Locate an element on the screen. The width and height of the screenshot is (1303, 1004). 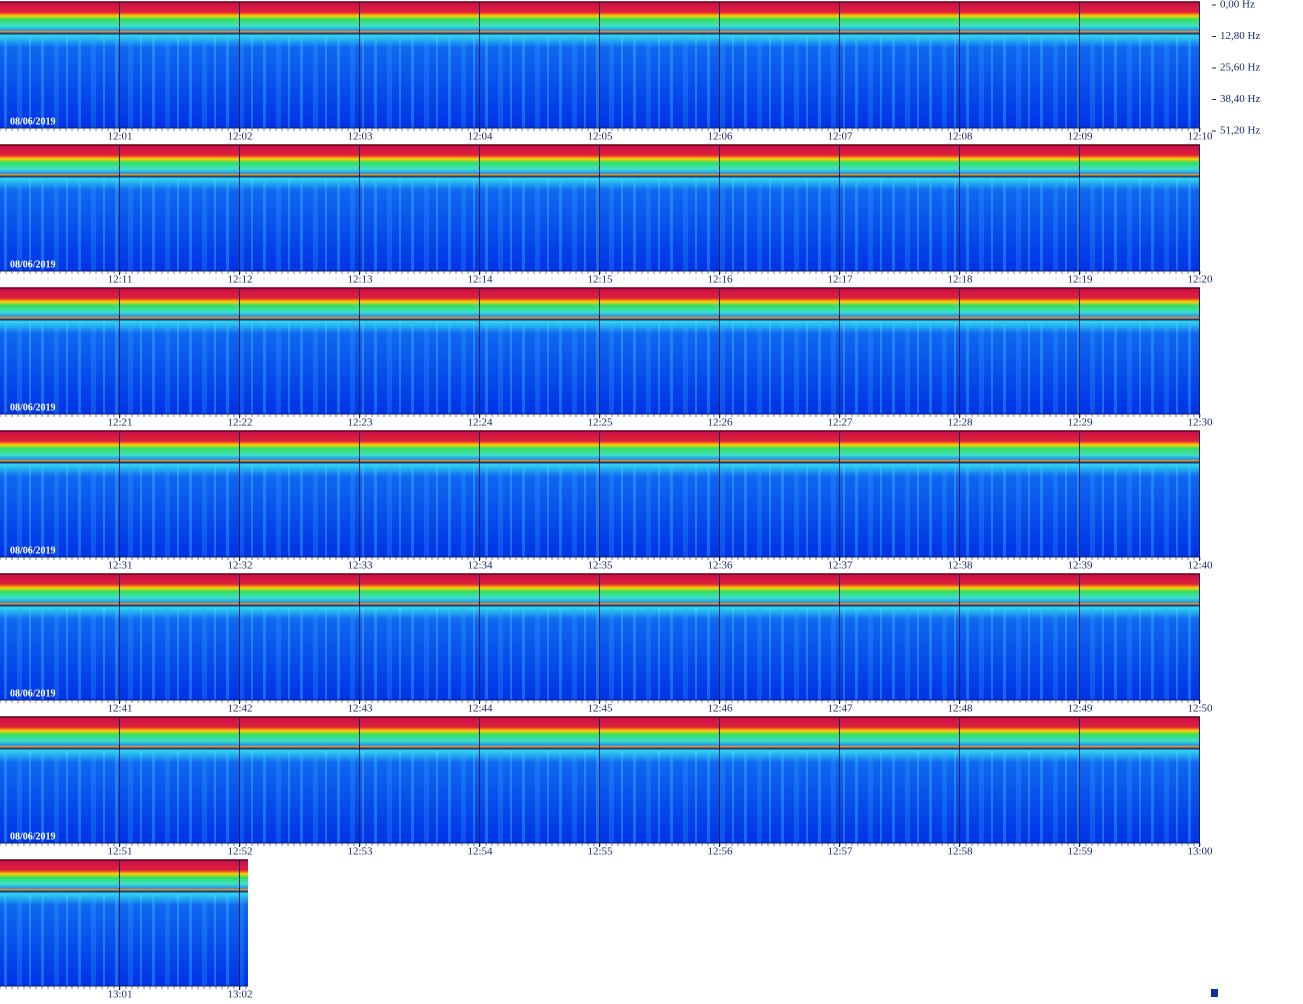
time-label: 12:08 is located at coordinates (960, 137).